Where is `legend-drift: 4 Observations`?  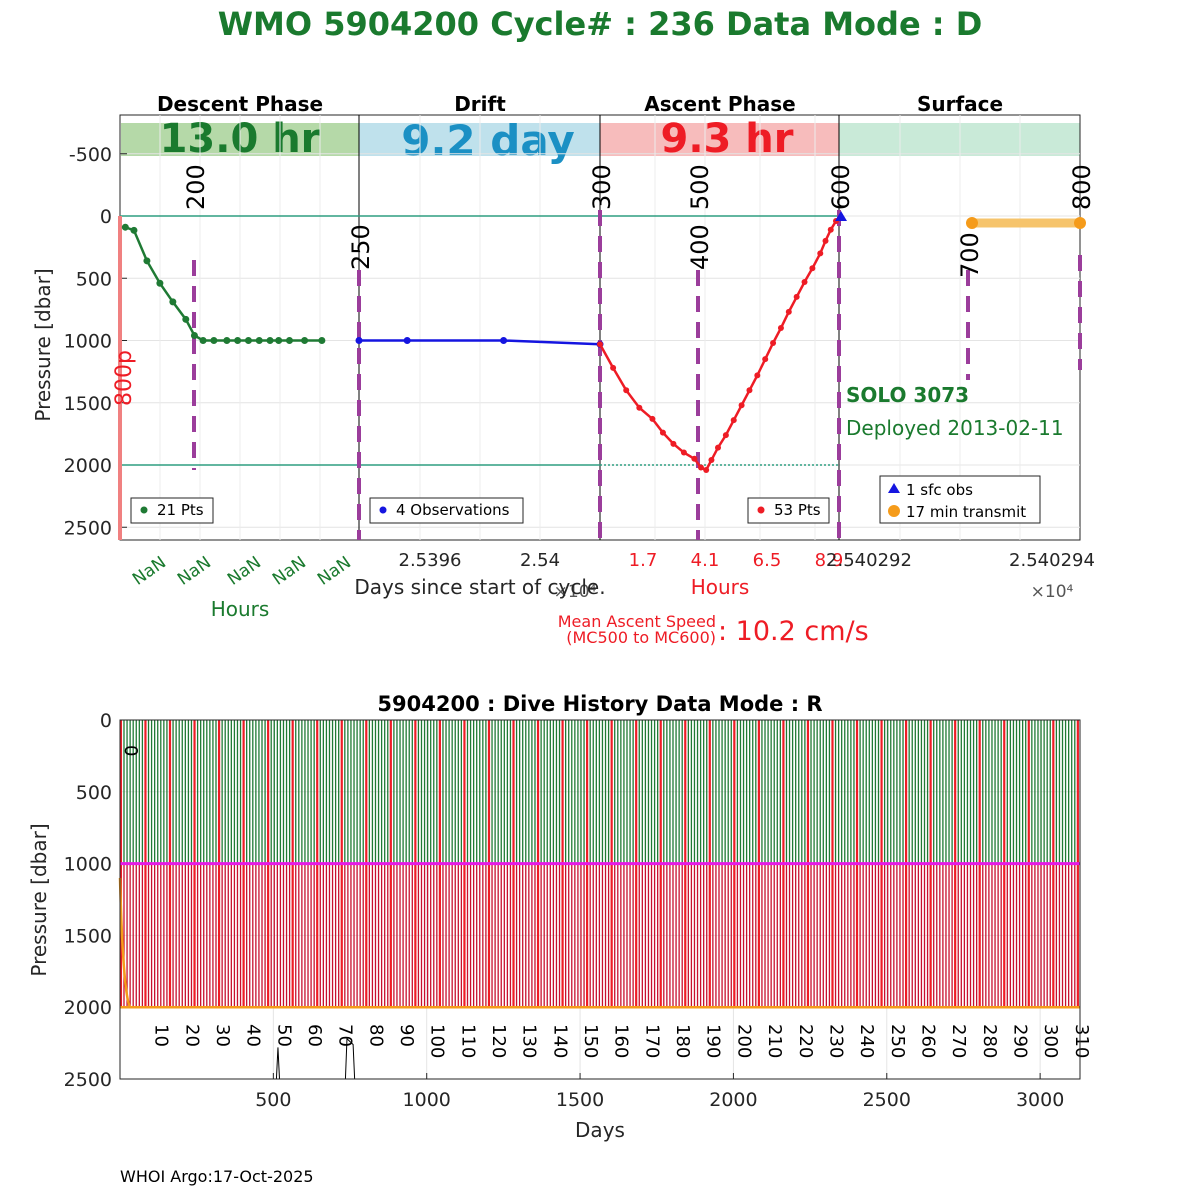 legend-drift: 4 Observations is located at coordinates (446, 510).